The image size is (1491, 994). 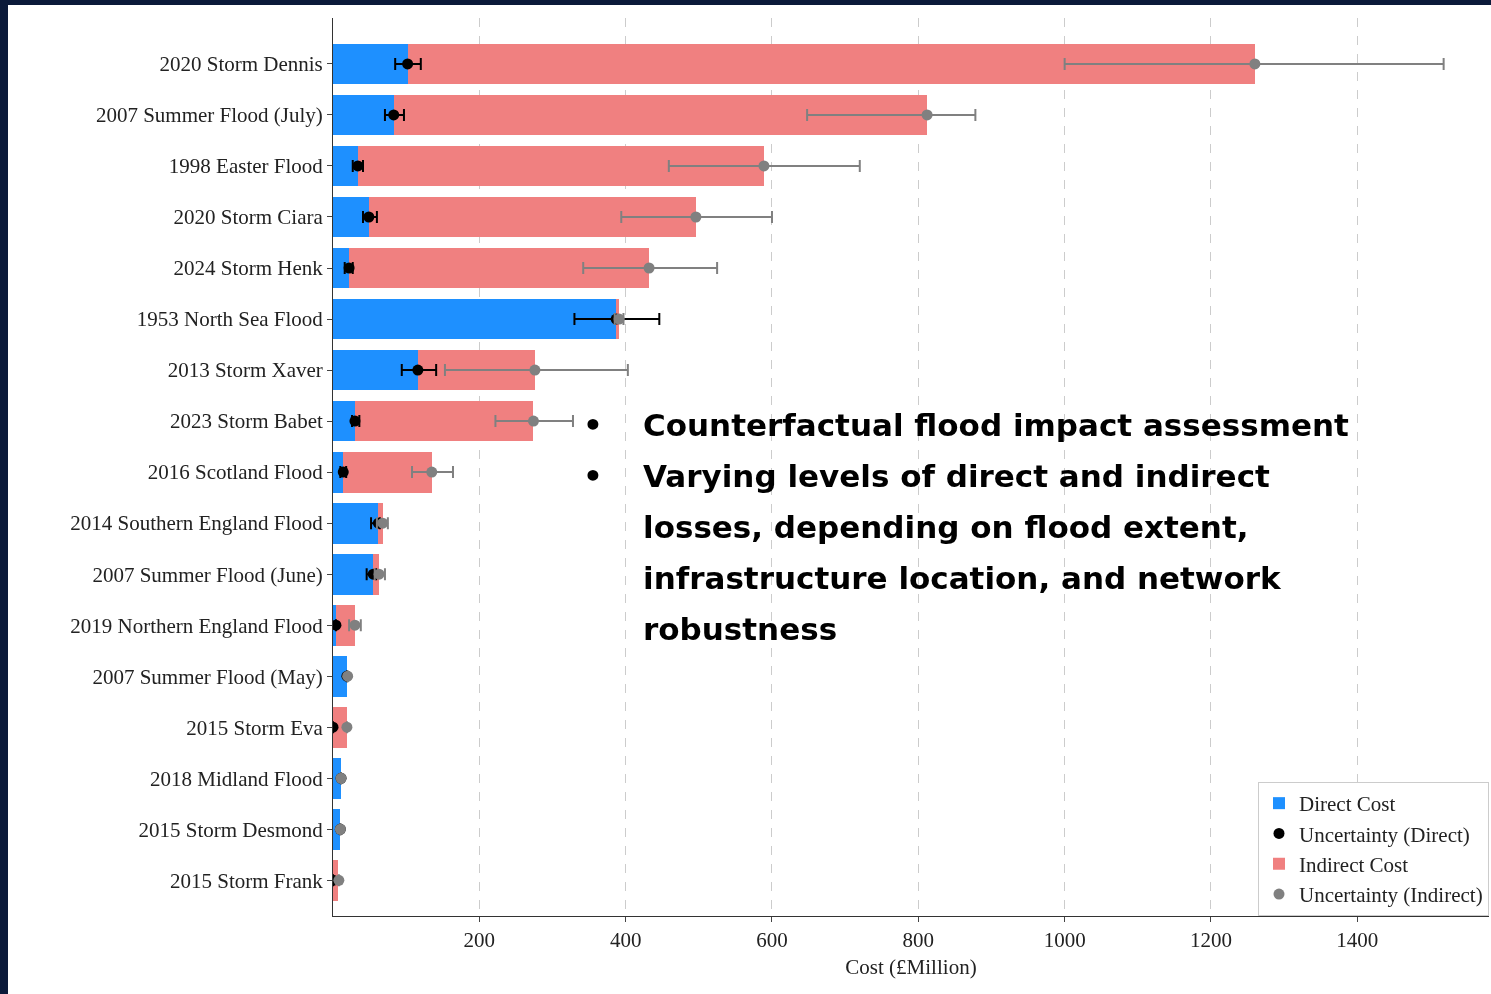 I want to click on y-tick-label: 1998 Easter Flood, so click(x=246, y=166).